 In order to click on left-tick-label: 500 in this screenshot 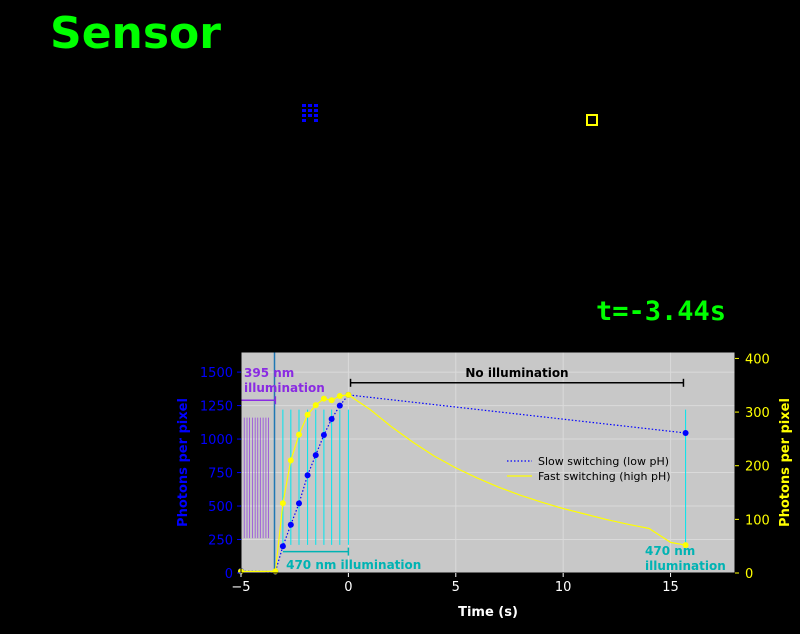, I will do `click(220, 507)`.